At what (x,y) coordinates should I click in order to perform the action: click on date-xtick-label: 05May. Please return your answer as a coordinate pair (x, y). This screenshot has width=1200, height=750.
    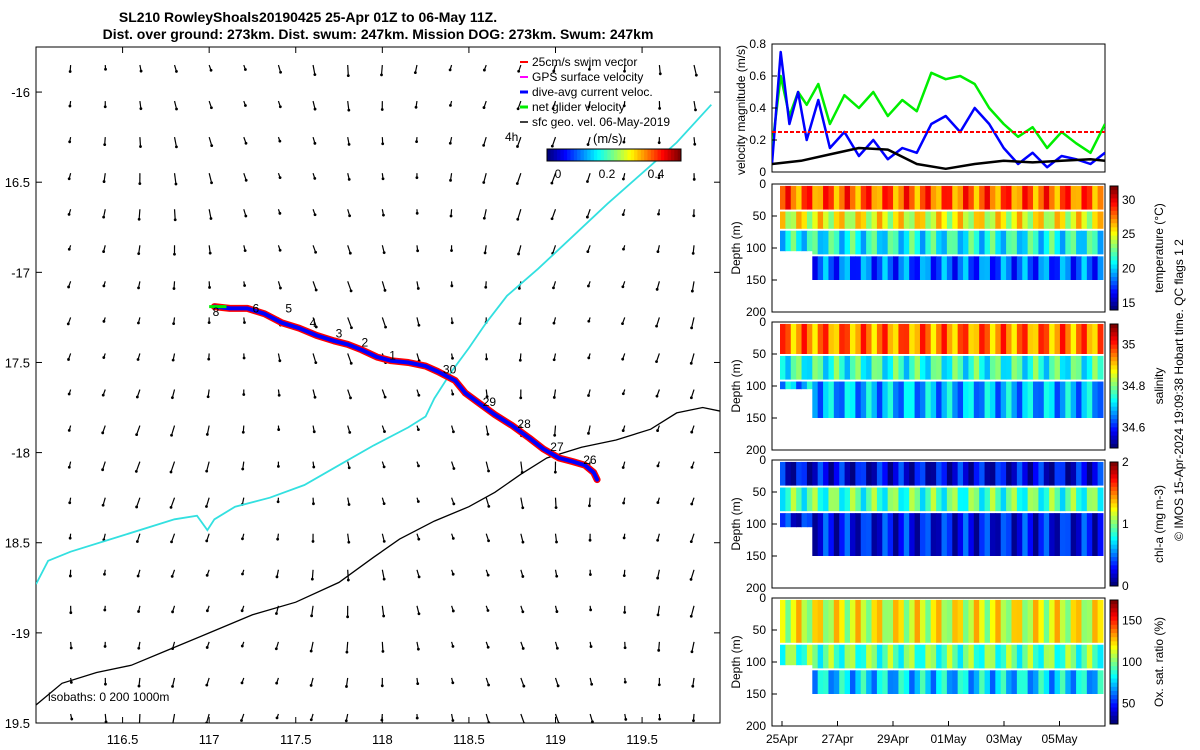
    Looking at the image, I should click on (1059, 739).